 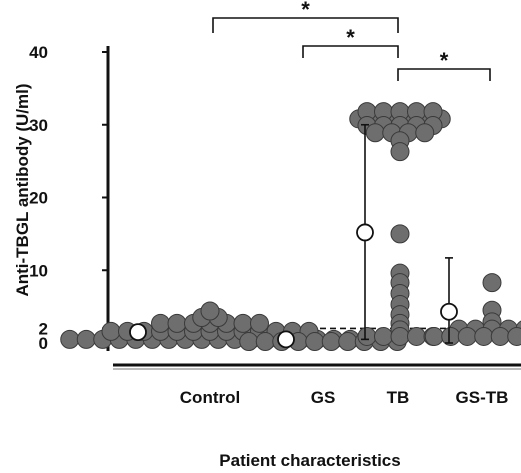 What do you see at coordinates (210, 397) in the screenshot?
I see `category-label-control: Control` at bounding box center [210, 397].